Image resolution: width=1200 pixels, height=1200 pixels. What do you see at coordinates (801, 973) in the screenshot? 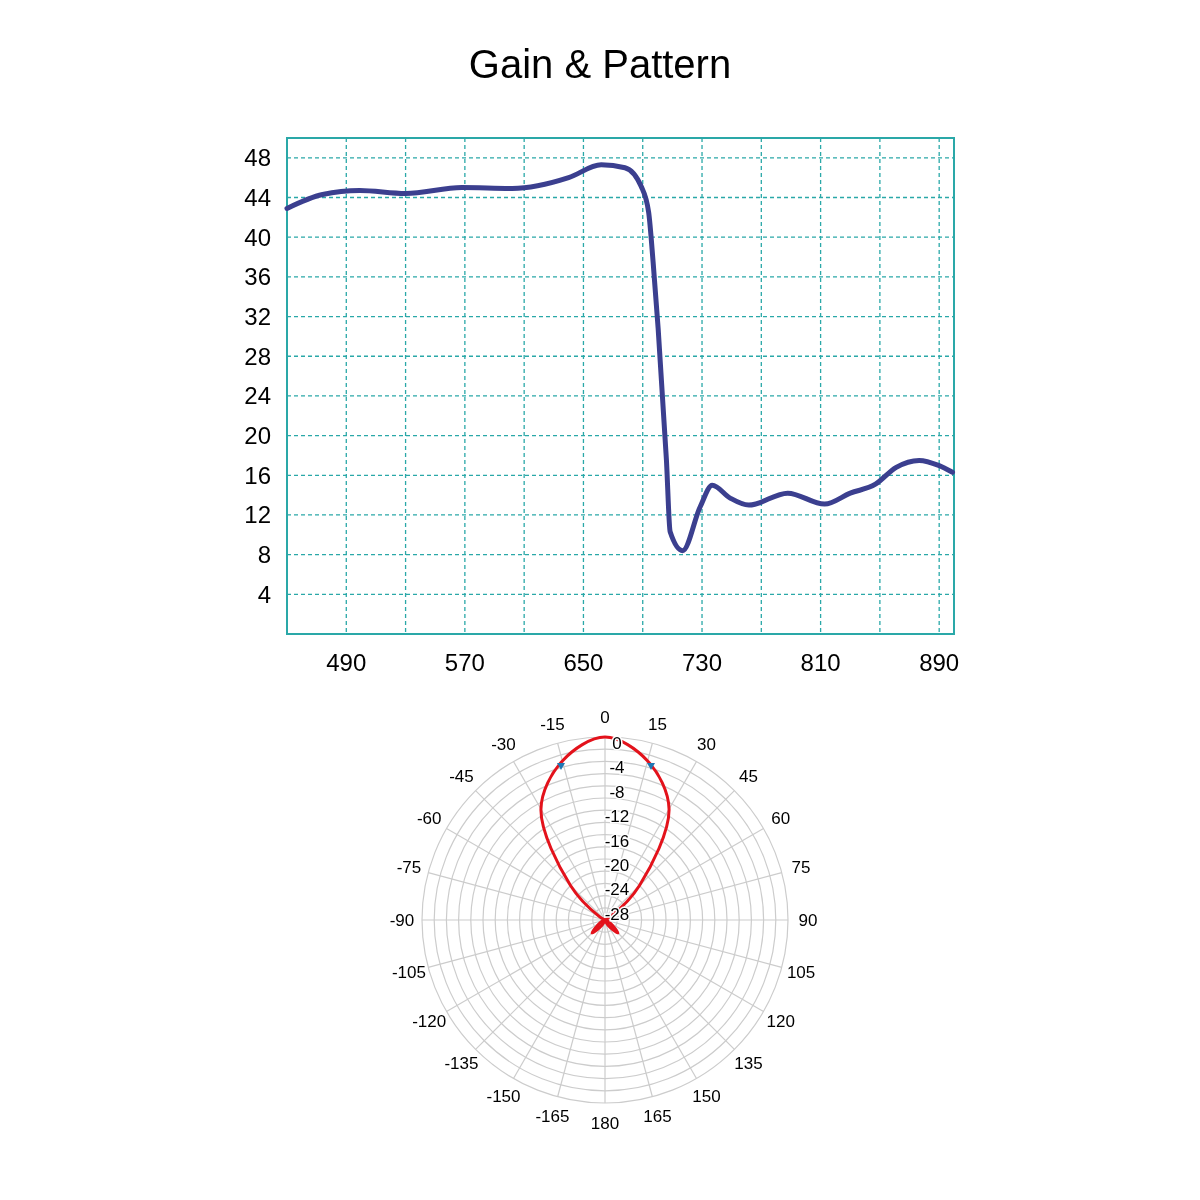
I see `spoke-label: 105` at bounding box center [801, 973].